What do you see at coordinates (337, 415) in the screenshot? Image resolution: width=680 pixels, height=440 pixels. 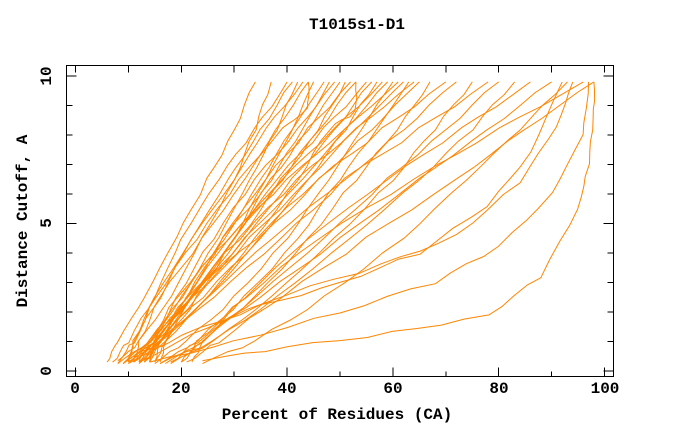 I see `x-axis-label: Percent of Residues (CA)` at bounding box center [337, 415].